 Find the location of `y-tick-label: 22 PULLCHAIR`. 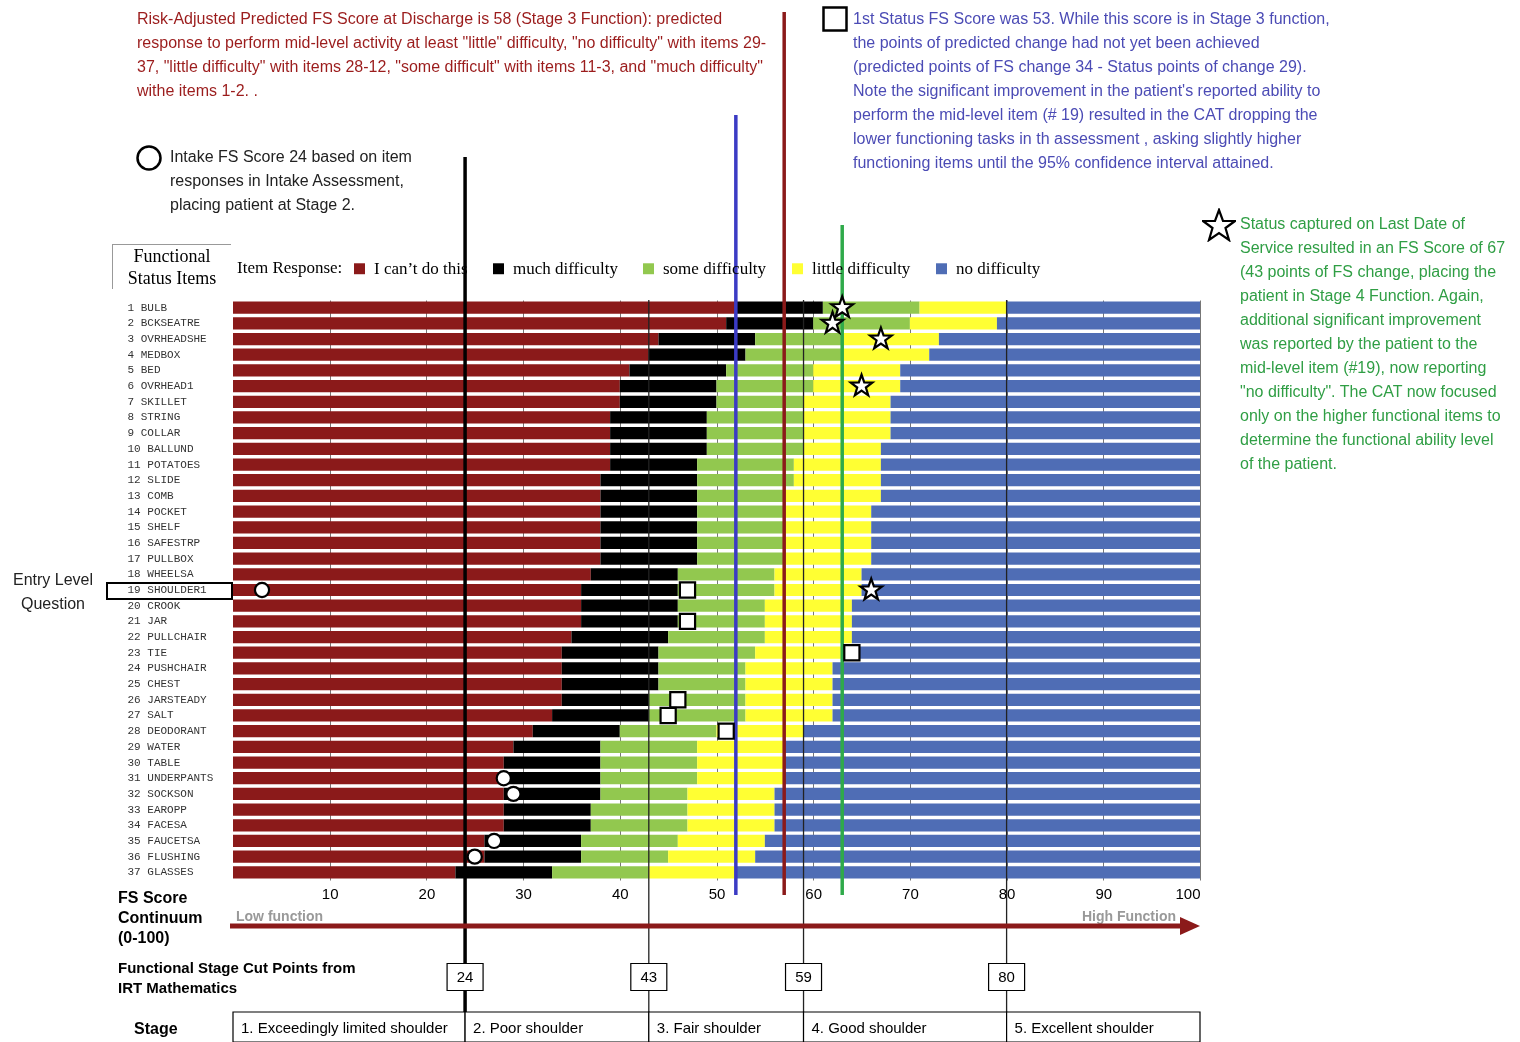

y-tick-label: 22 PULLCHAIR is located at coordinates (167, 637).